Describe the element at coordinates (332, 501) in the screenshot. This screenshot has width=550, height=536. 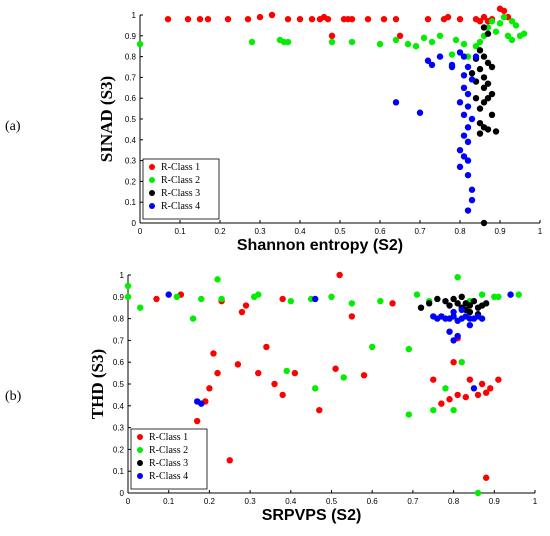
I see `x-tick-label: 0.5` at that location.